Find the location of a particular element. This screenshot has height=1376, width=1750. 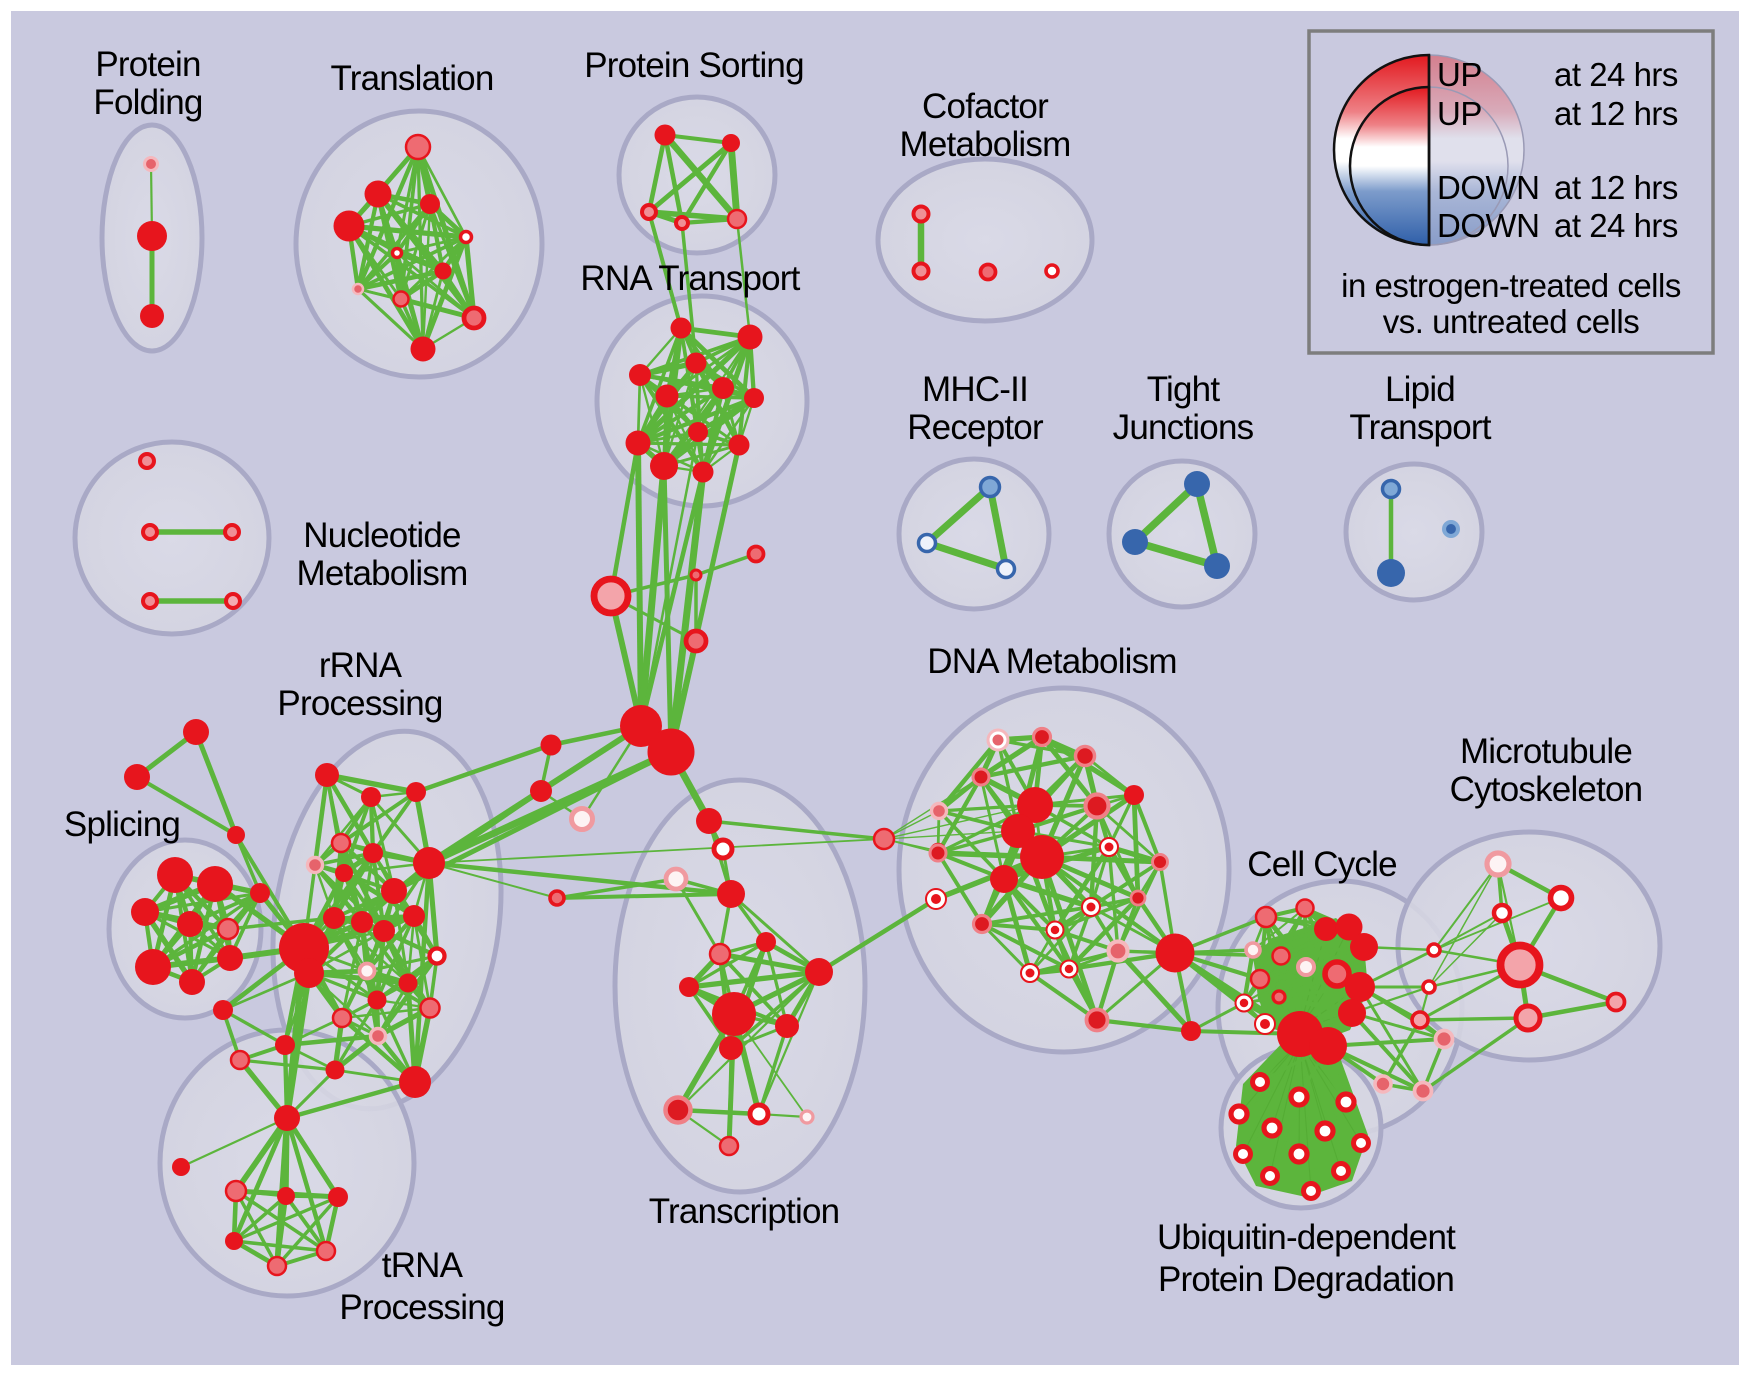

svg-text: Nucleotide is located at coordinates (381, 535).